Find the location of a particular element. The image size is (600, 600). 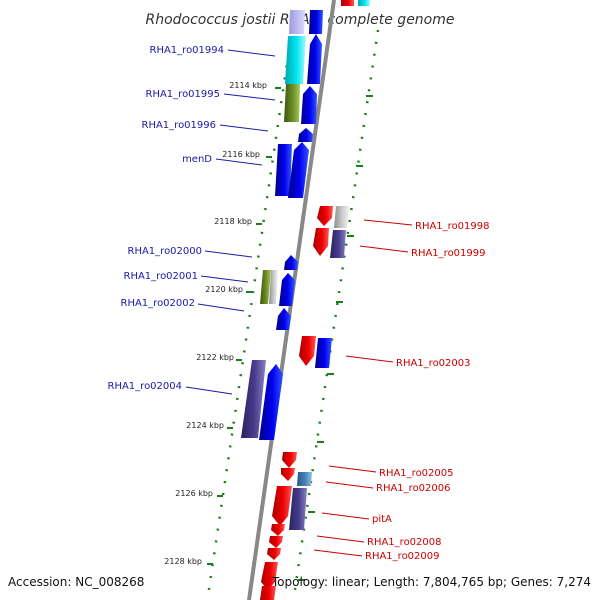

gene-rha1-ro02002-shape is located at coordinates (283, 319).